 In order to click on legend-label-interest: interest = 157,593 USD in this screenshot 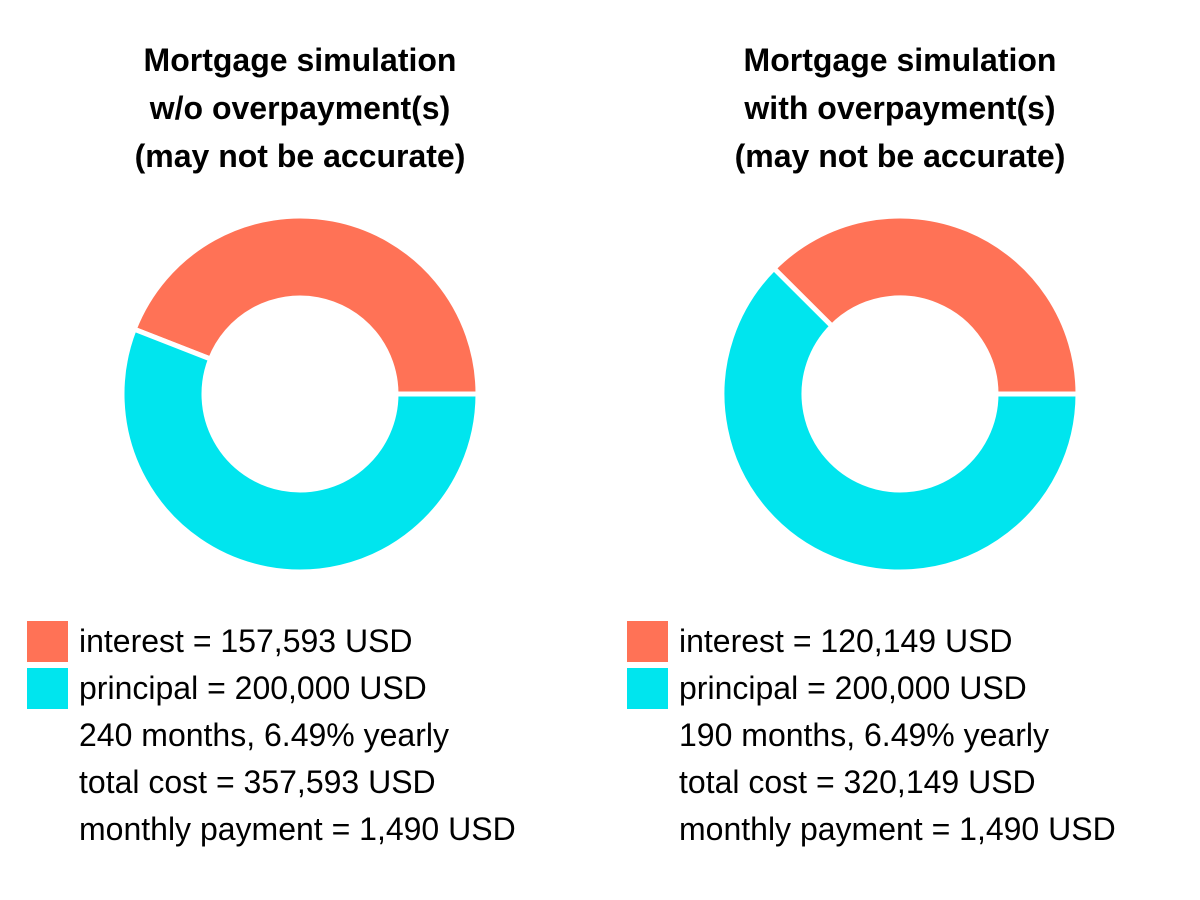, I will do `click(246, 641)`.